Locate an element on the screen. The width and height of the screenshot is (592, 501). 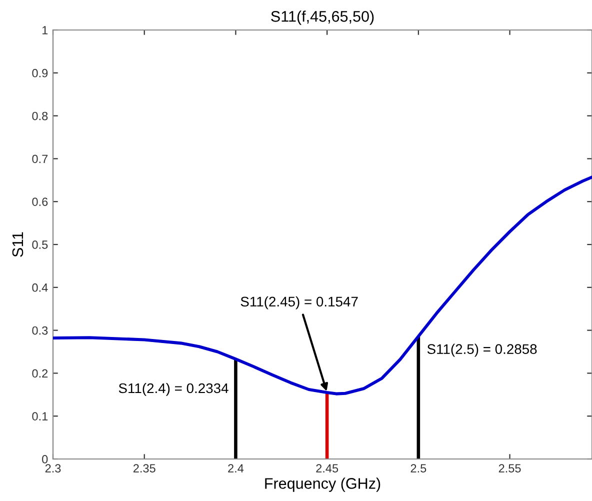
x-tick-label: 2.35 is located at coordinates (144, 468).